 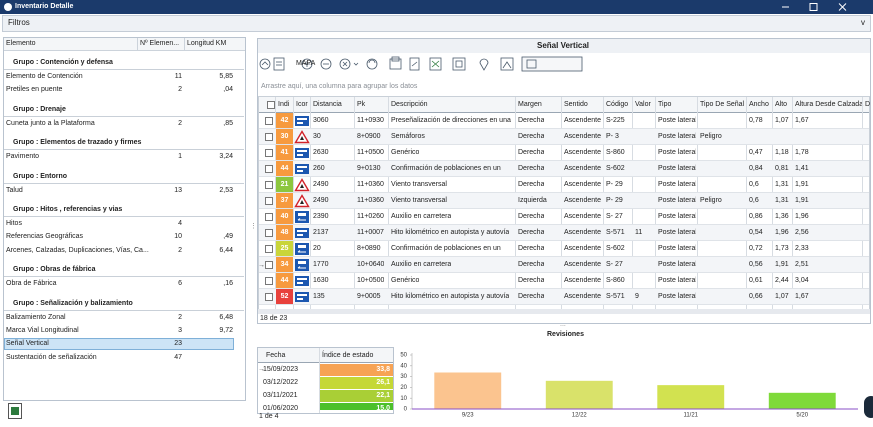 I want to click on column-header: D, so click(x=868, y=104).